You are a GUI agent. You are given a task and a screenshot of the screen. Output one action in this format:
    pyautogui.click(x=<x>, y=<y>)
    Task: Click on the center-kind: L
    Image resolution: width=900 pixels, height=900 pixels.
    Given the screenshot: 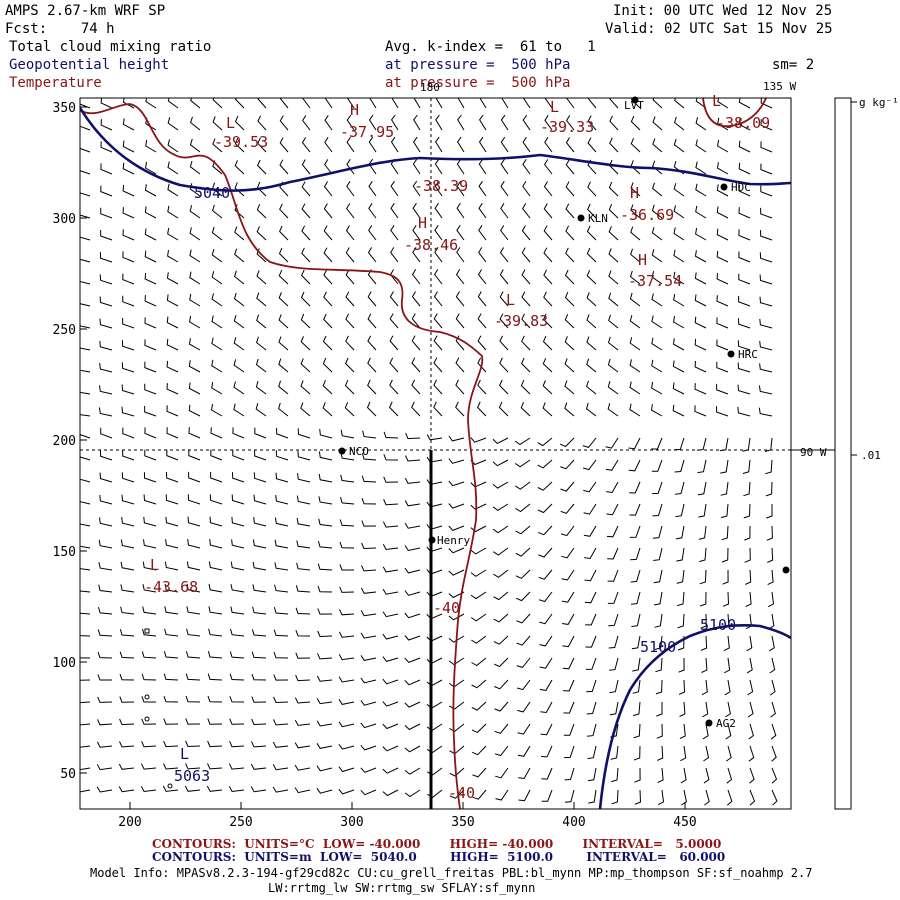 What is the action you would take?
    pyautogui.click(x=184, y=754)
    